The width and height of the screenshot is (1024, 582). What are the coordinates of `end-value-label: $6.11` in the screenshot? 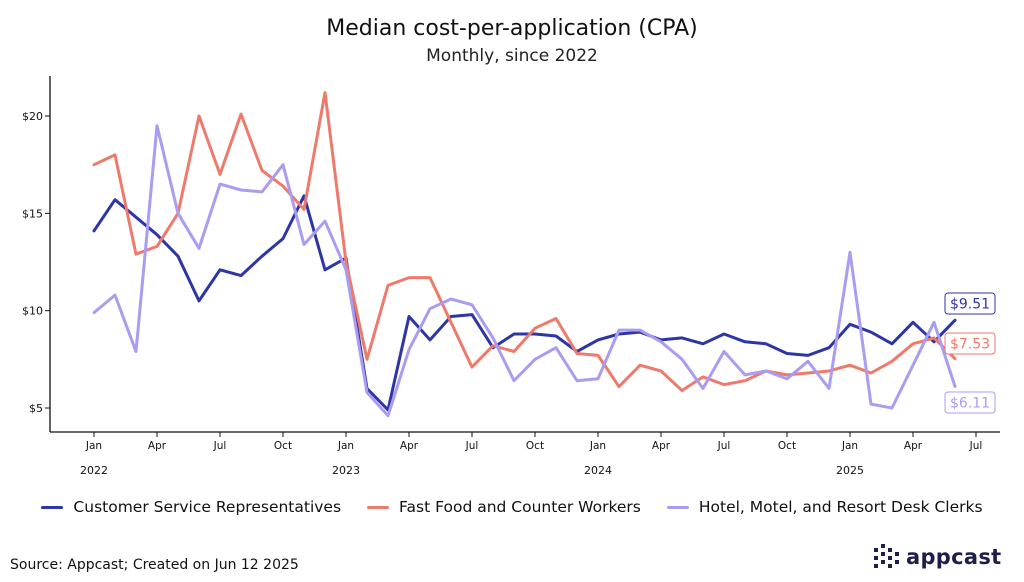 It's located at (970, 404).